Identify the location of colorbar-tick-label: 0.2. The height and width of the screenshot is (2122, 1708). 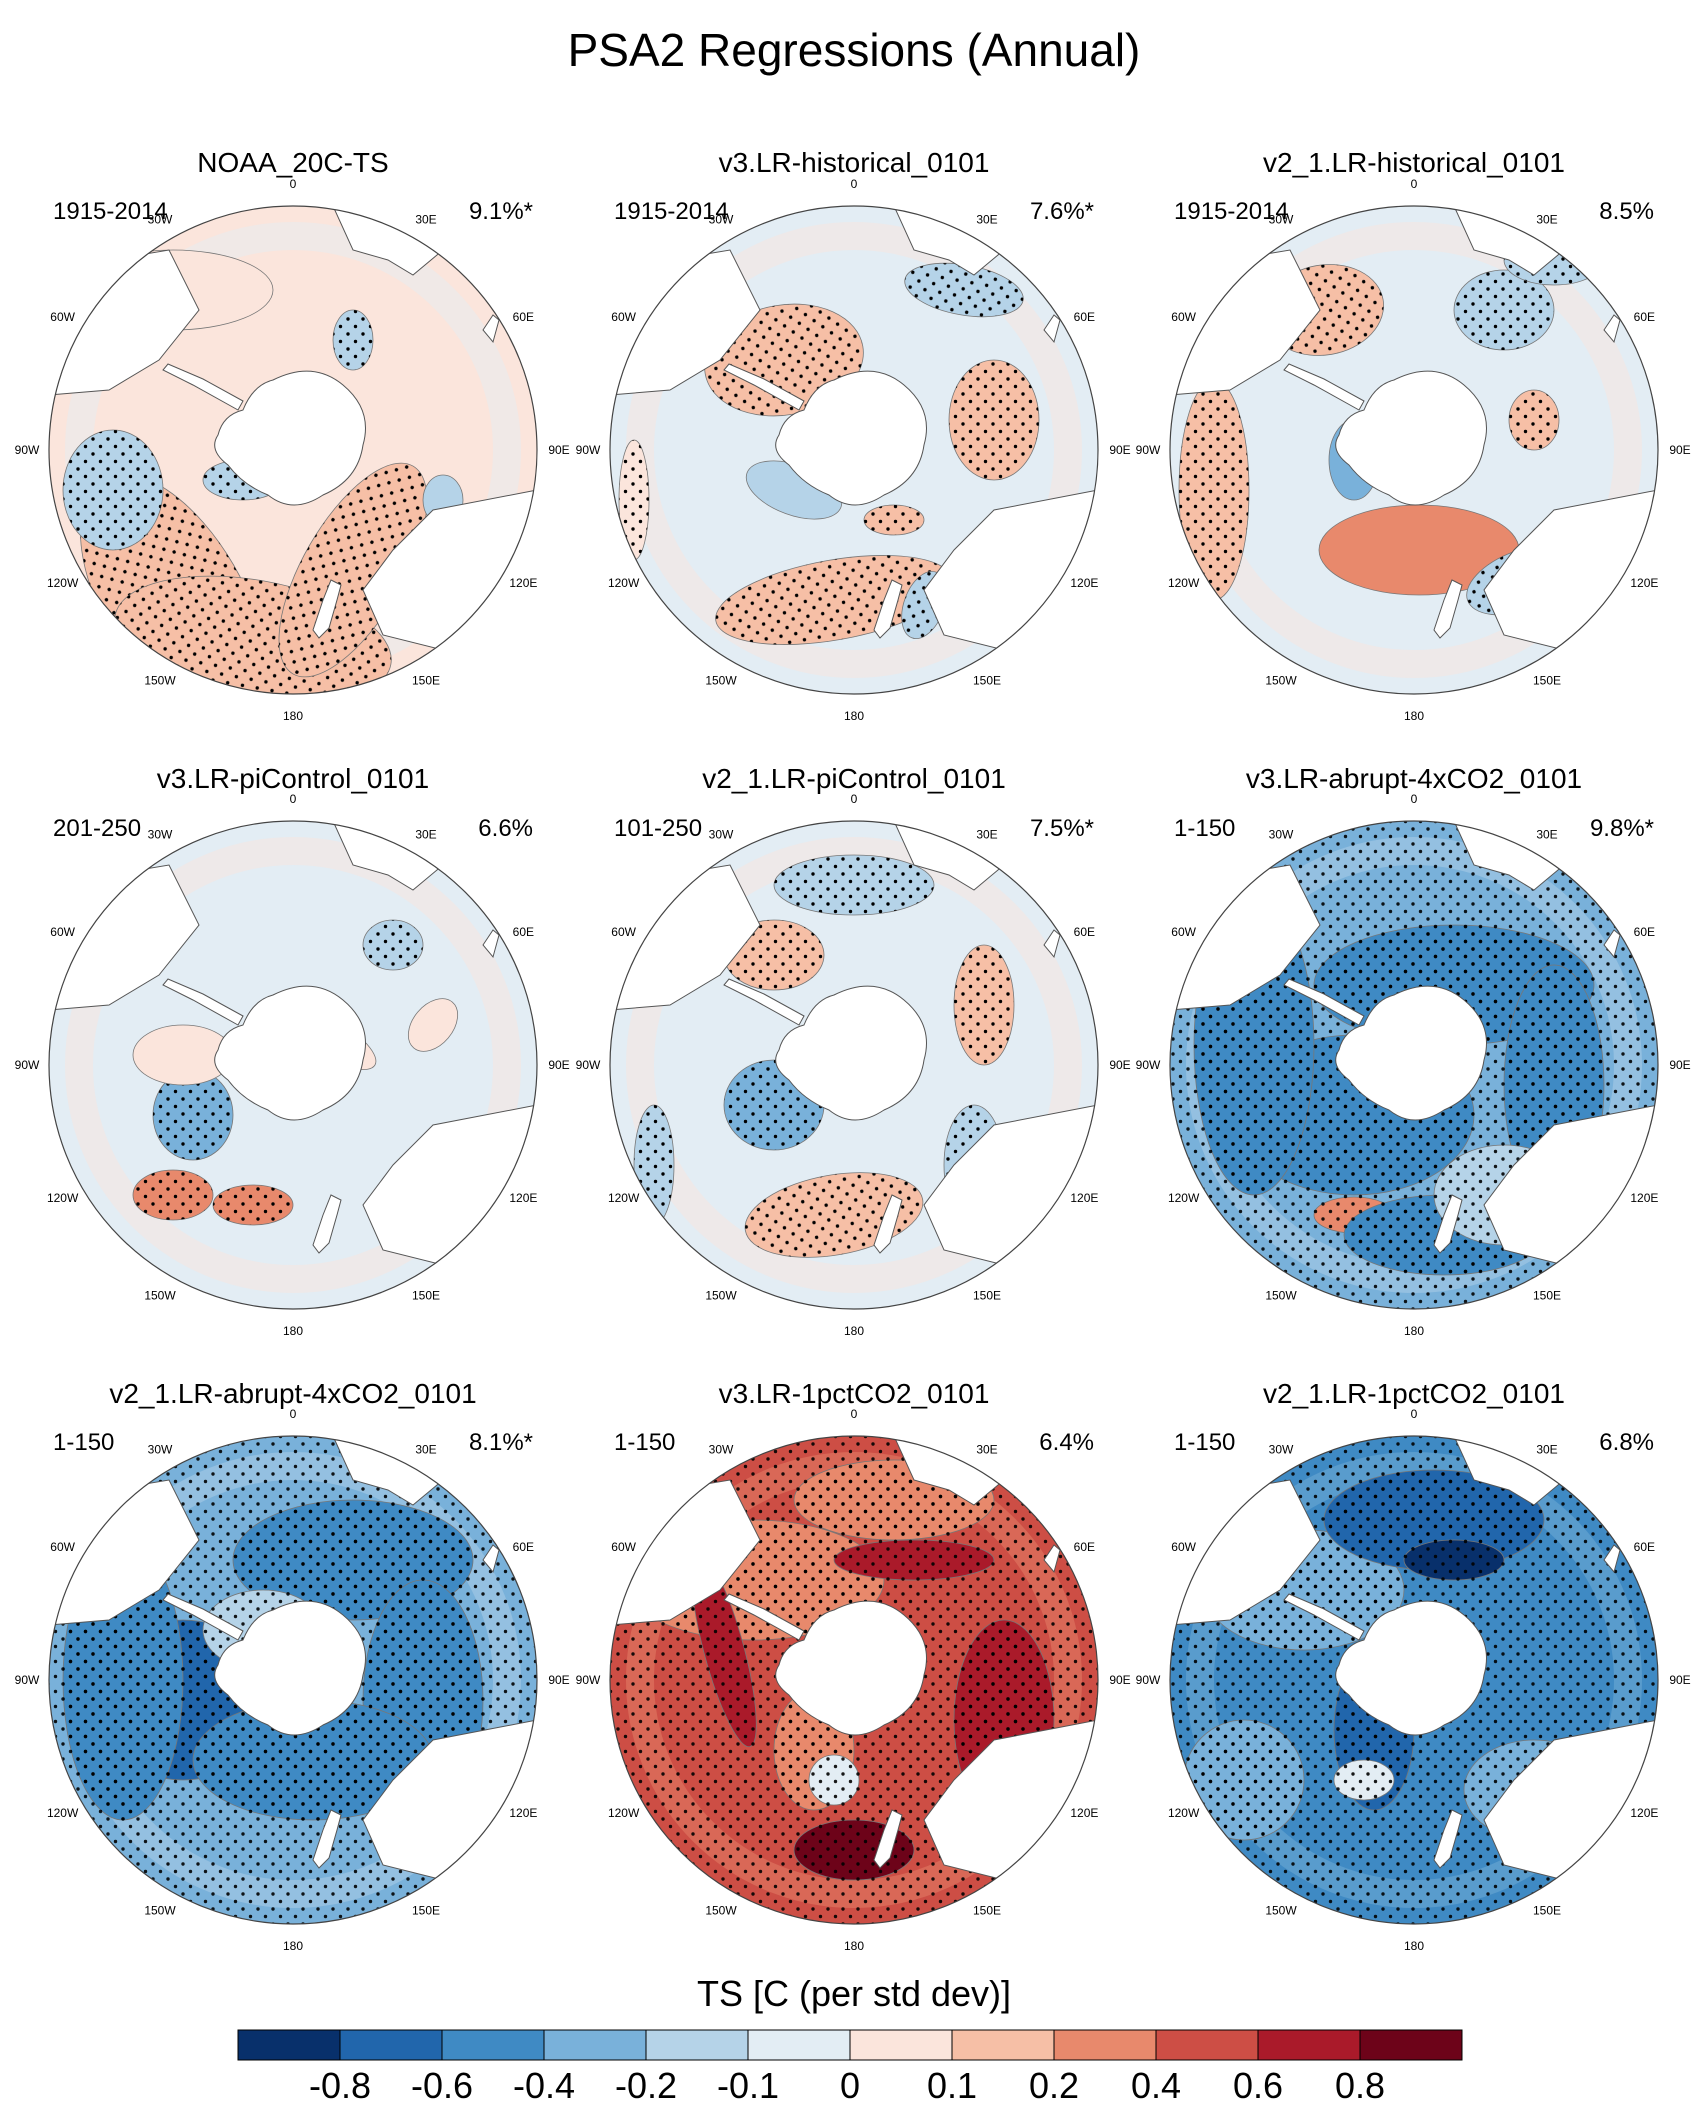
(1054, 2085).